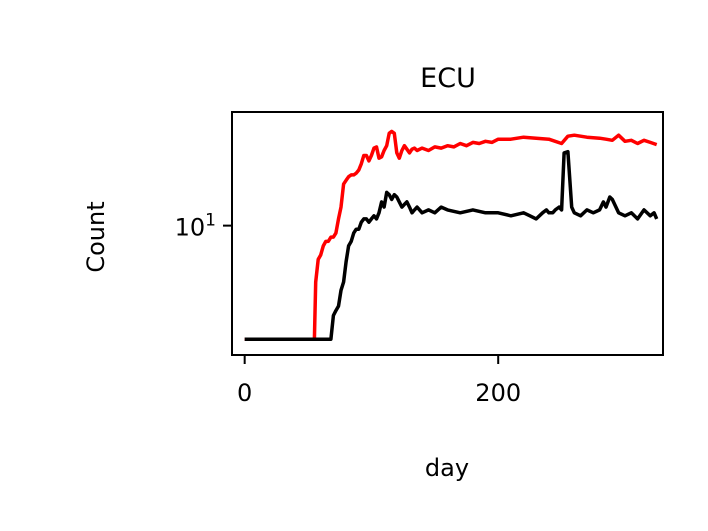 This screenshot has width=708, height=531. I want to click on y-axis-ticks: 101, so click(203, 226).